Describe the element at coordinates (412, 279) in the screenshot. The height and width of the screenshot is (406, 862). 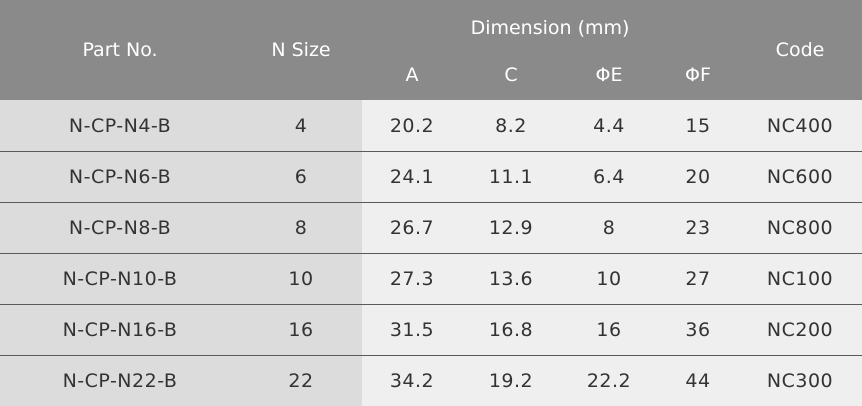
I see `table-cell: 27.3` at that location.